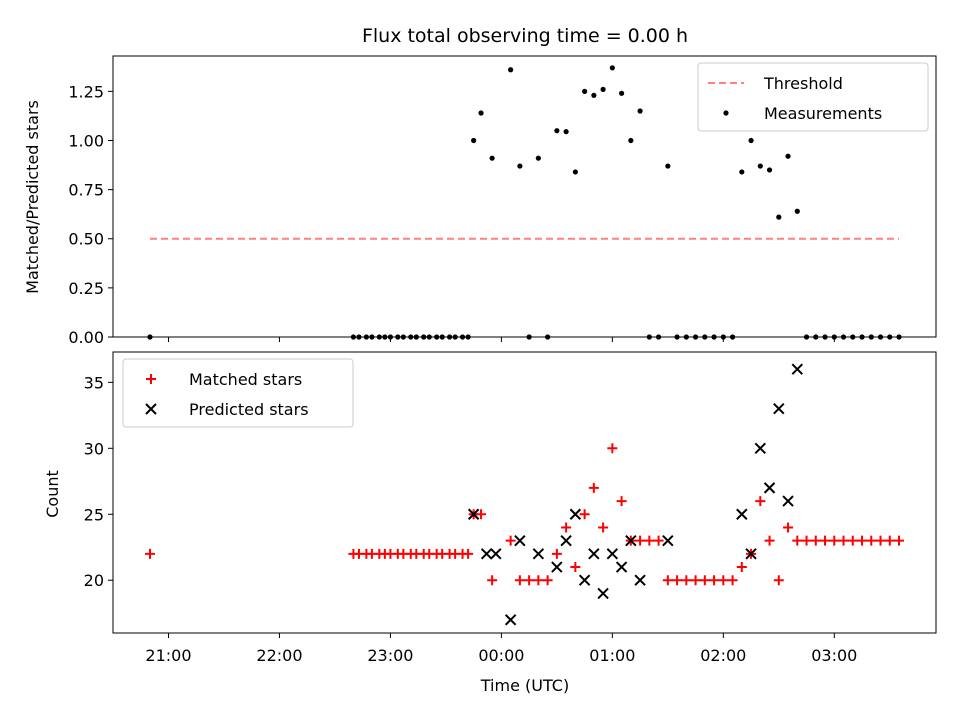 The image size is (960, 720). Describe the element at coordinates (823, 113) in the screenshot. I see `legend-label: Measurements` at that location.